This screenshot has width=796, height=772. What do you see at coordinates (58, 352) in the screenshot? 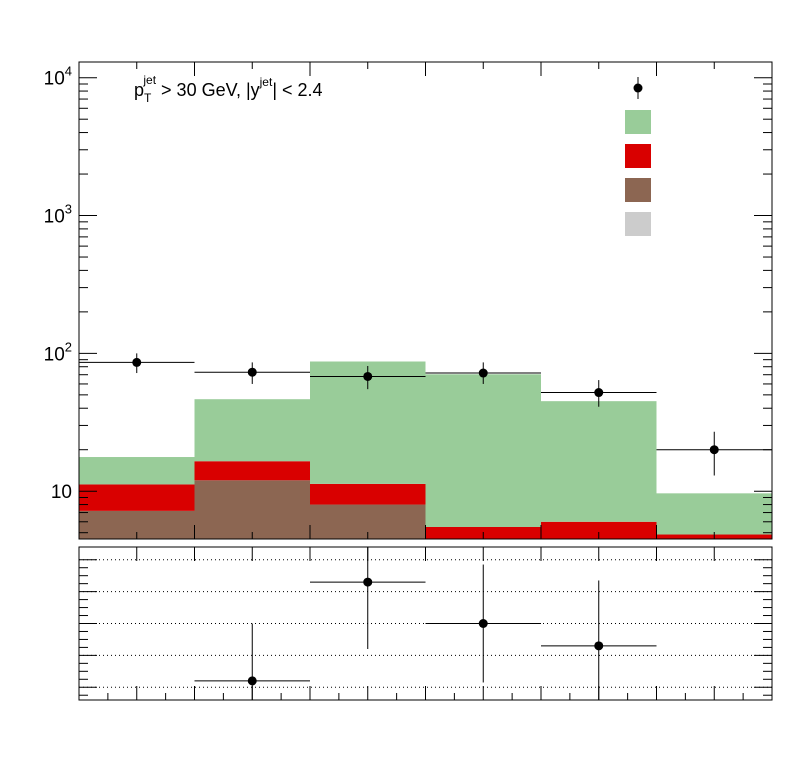
I see `y-tick-label-main-1: 10²` at bounding box center [58, 352].